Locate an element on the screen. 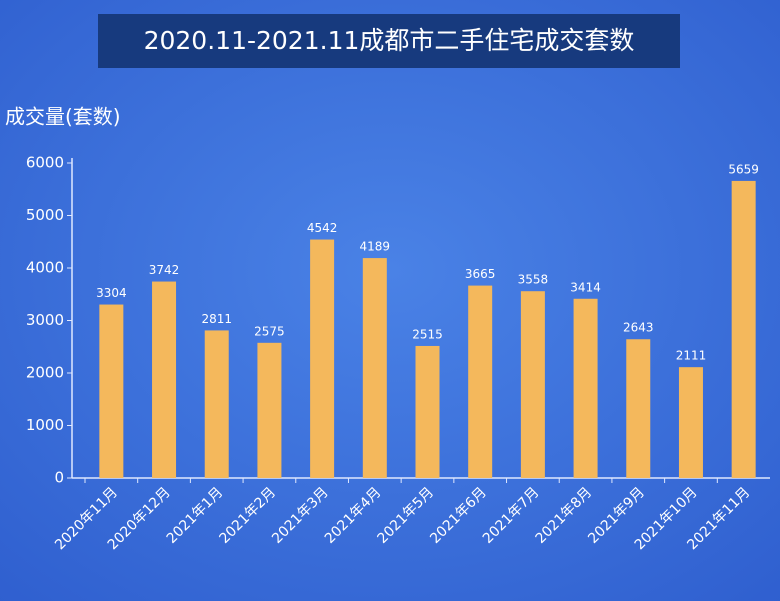  value-label: 2575 is located at coordinates (269, 331).